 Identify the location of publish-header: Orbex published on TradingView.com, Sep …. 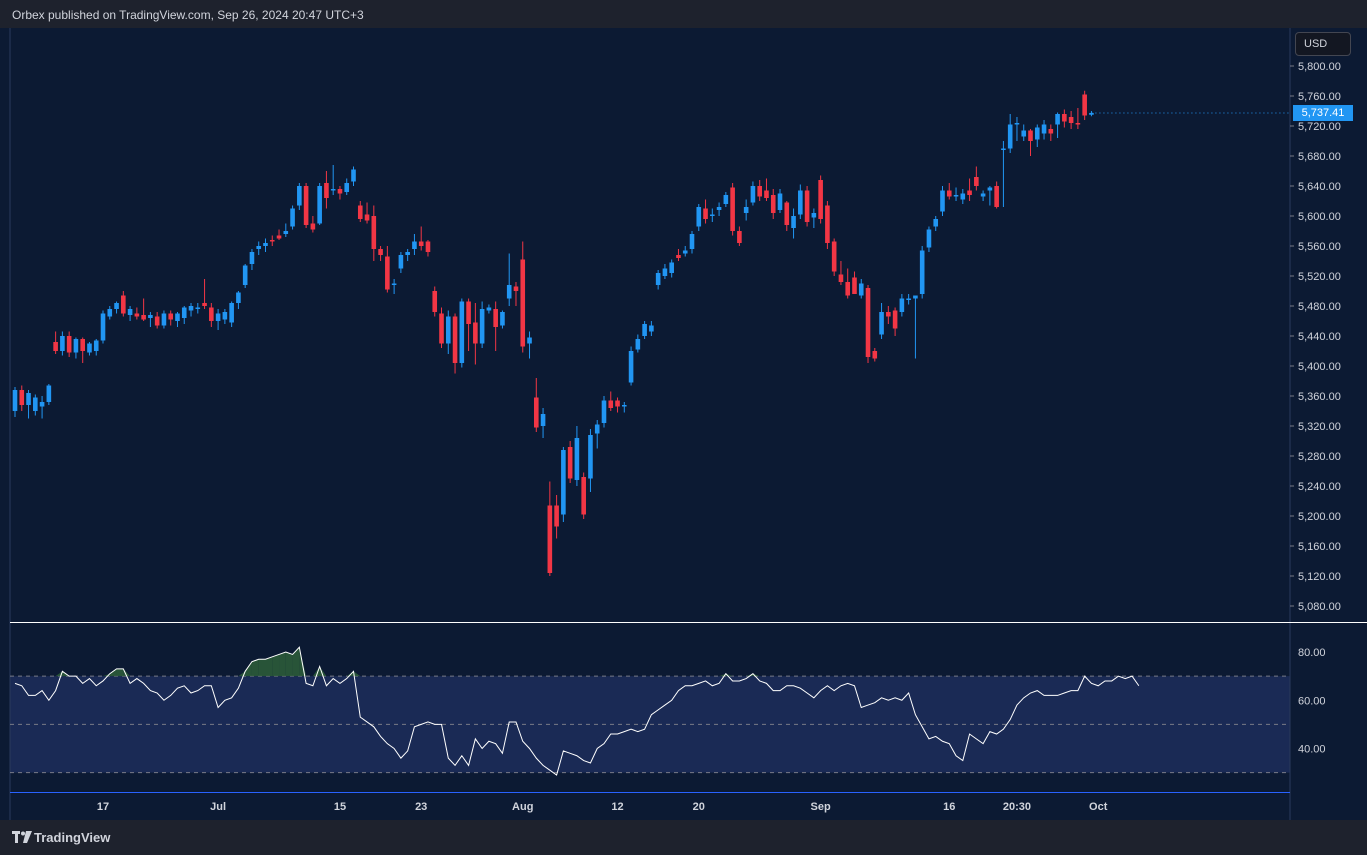
(683, 14).